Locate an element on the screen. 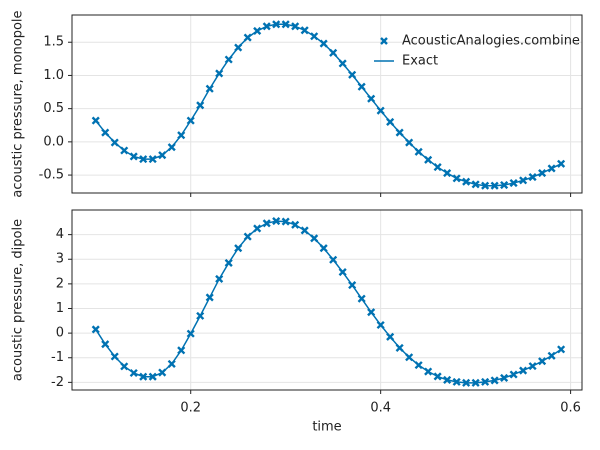 The image size is (600, 450). legend-marker is located at coordinates (384, 41).